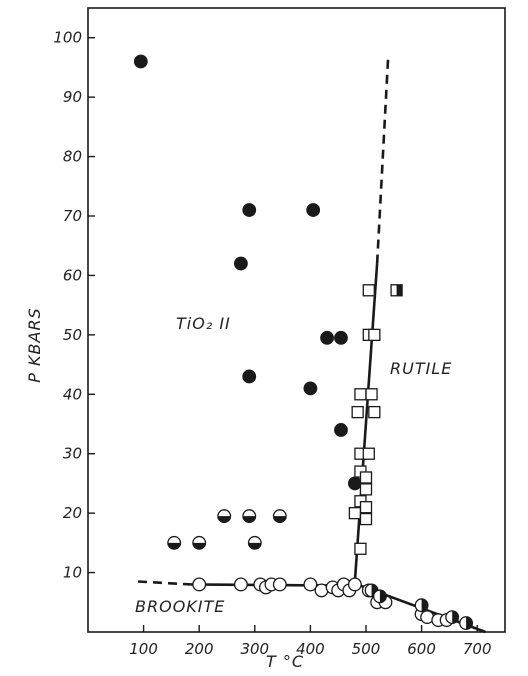 The image size is (528, 676). What do you see at coordinates (366, 422) in the screenshot?
I see `rutile-boundary-solid` at bounding box center [366, 422].